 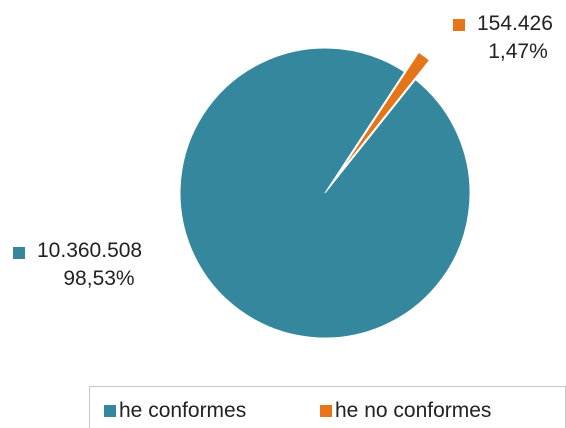 I want to click on legend-swatch-conformes, so click(x=110, y=411).